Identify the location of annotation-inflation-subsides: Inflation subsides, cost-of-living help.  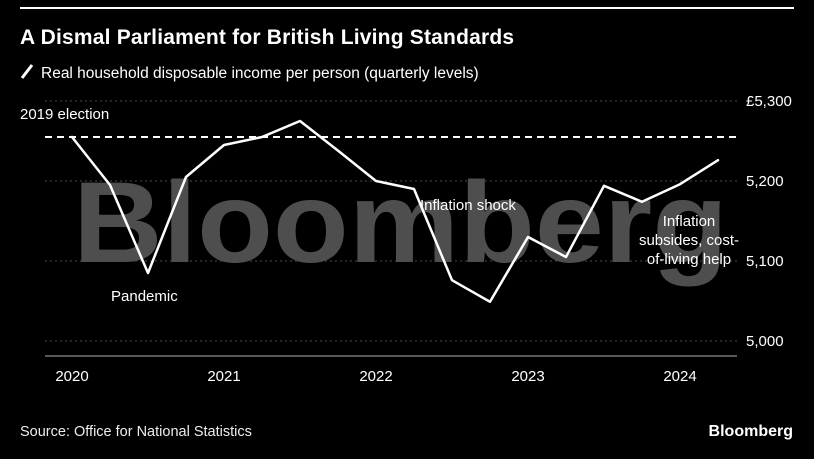
(689, 240).